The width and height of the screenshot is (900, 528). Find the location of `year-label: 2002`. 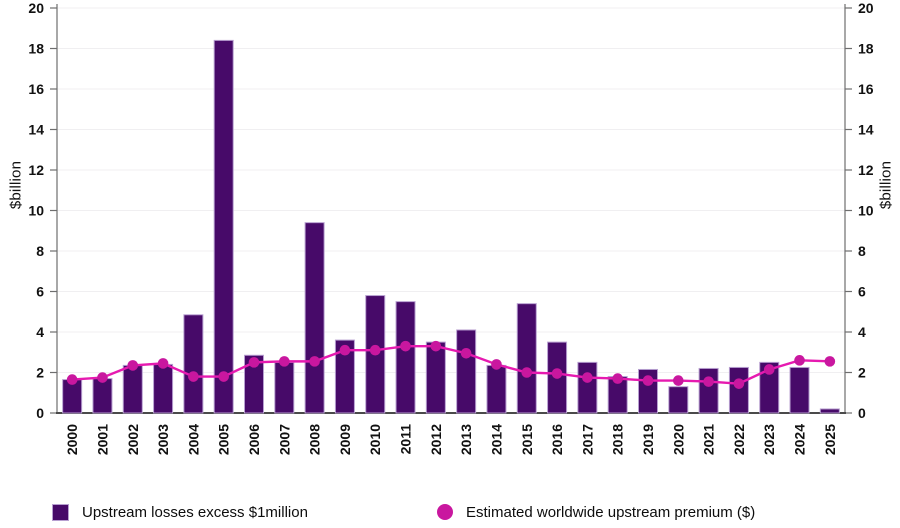

year-label: 2002 is located at coordinates (133, 439).